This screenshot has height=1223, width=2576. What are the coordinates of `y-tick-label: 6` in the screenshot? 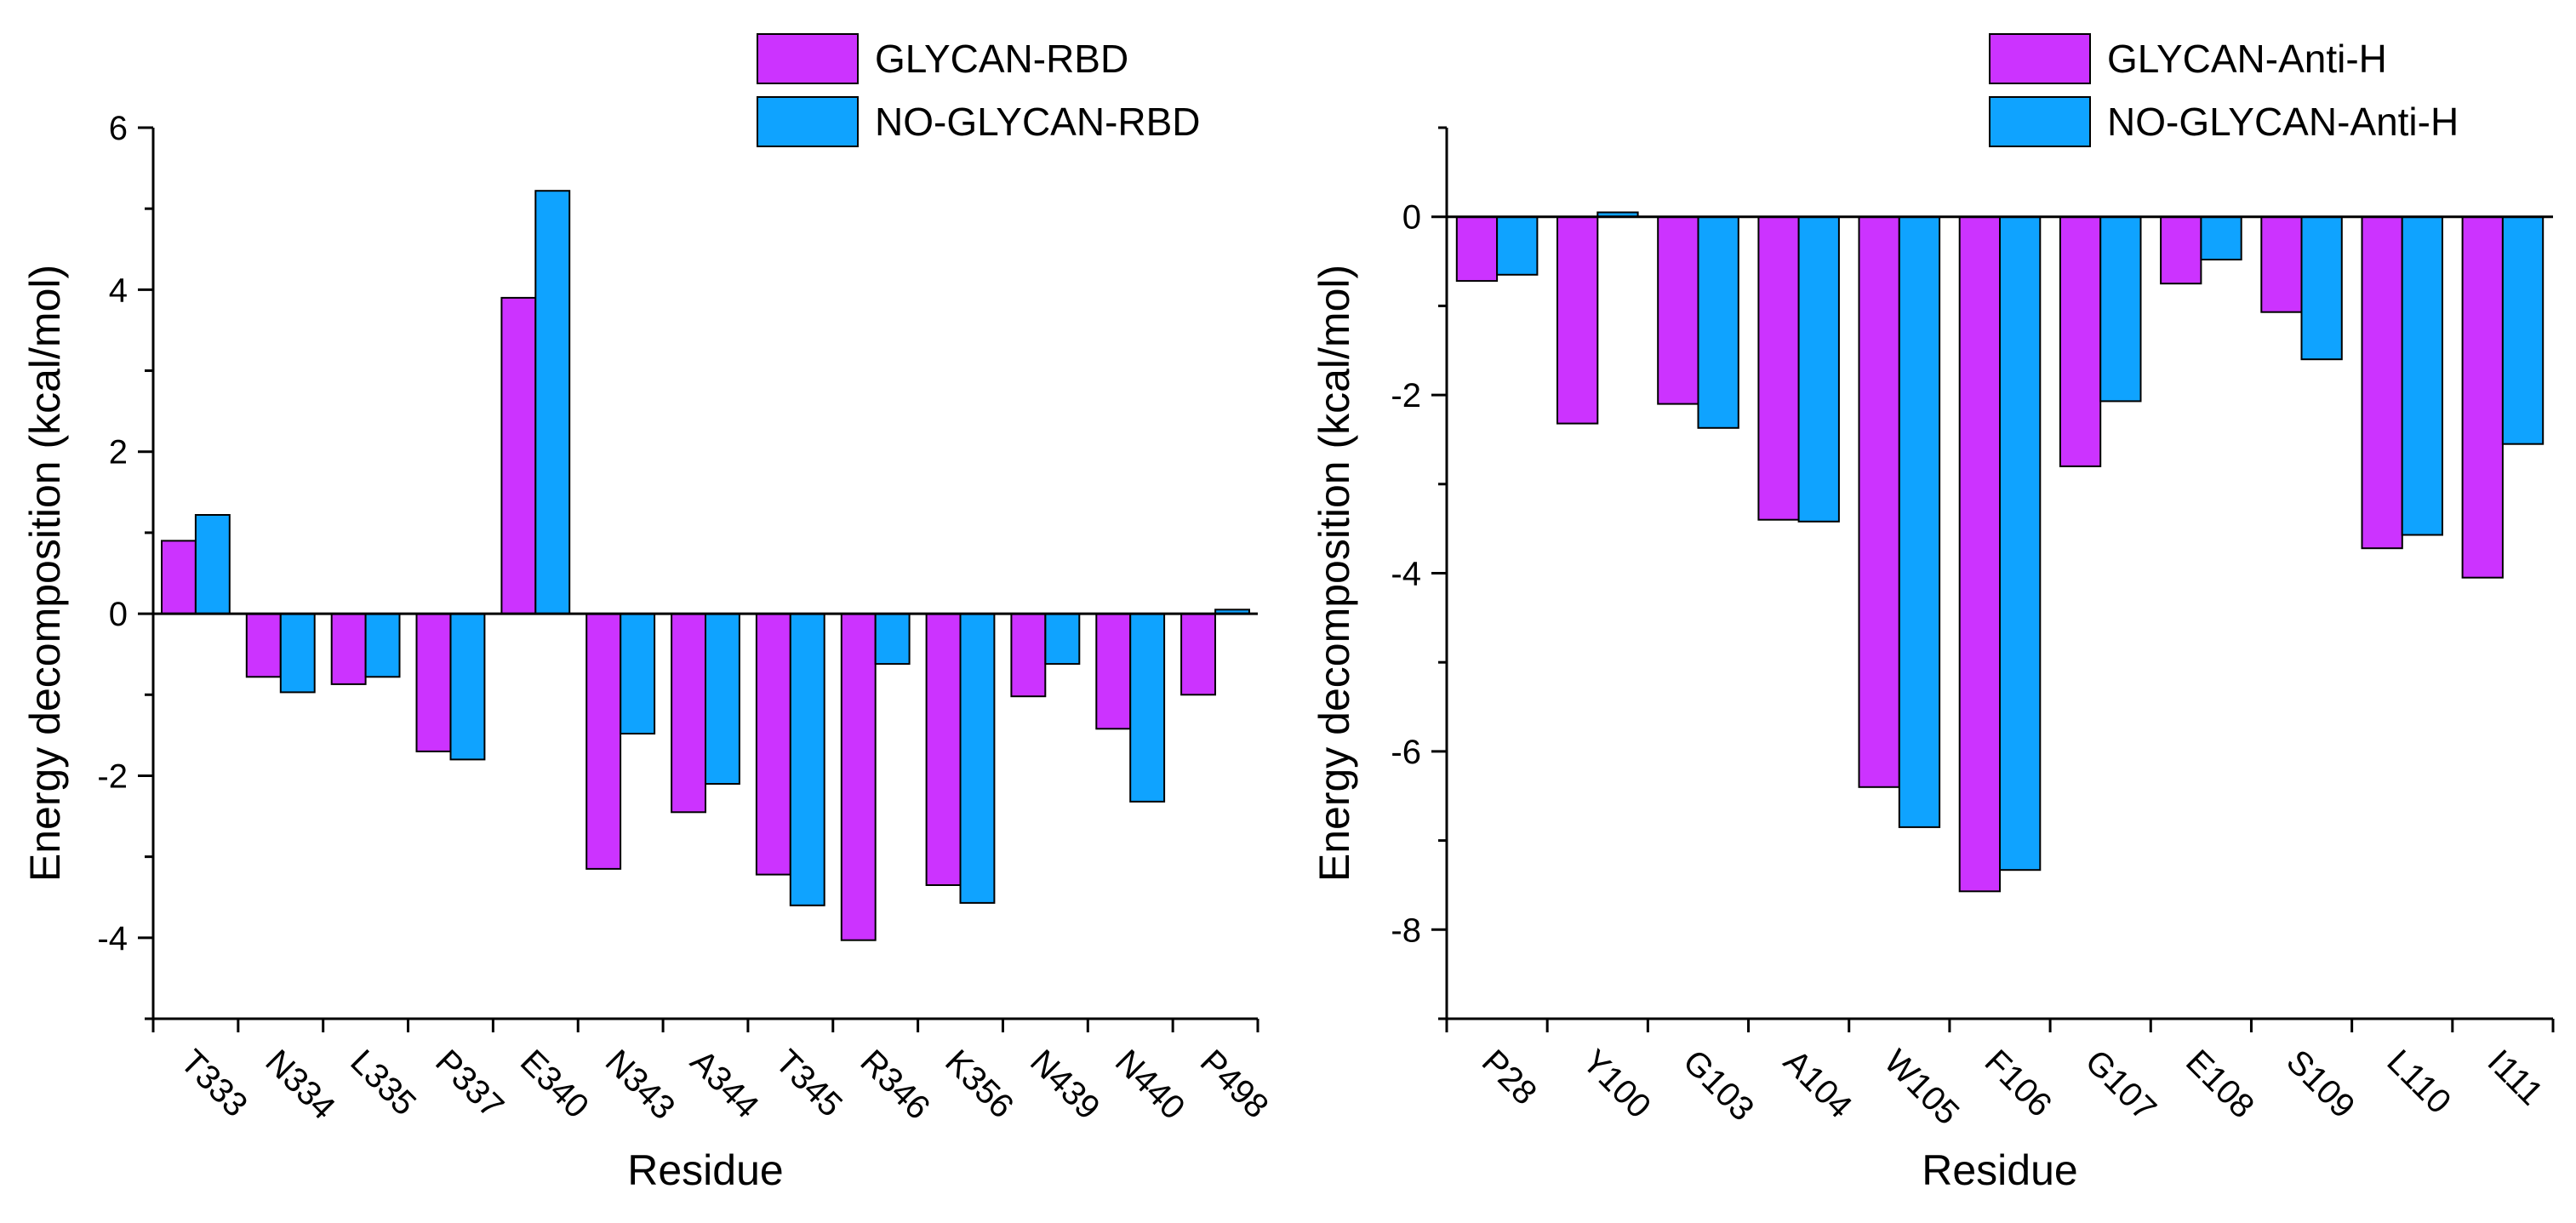 It's located at (118, 128).